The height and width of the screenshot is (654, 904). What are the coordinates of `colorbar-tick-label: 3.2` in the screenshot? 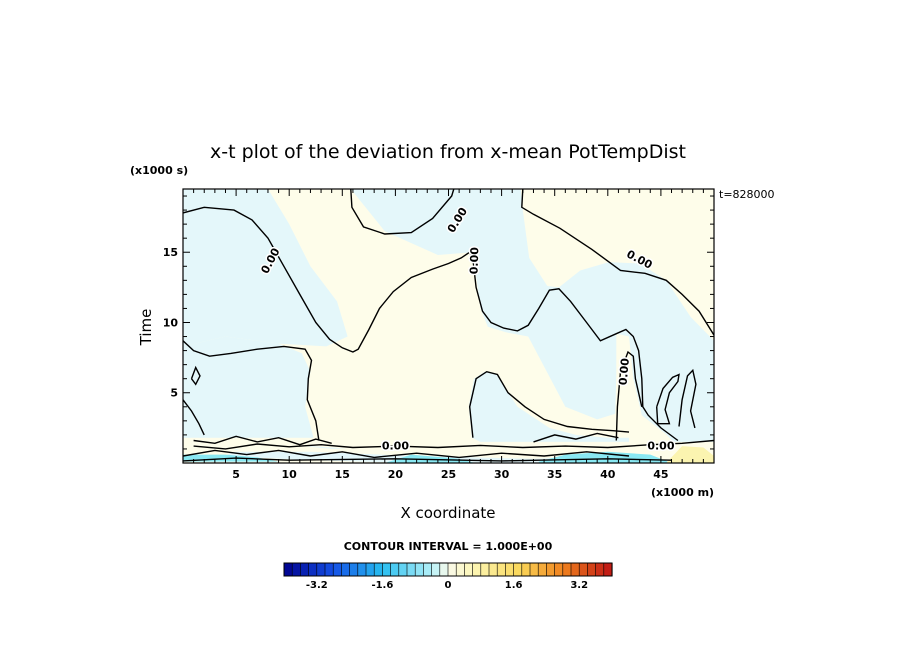 It's located at (579, 585).